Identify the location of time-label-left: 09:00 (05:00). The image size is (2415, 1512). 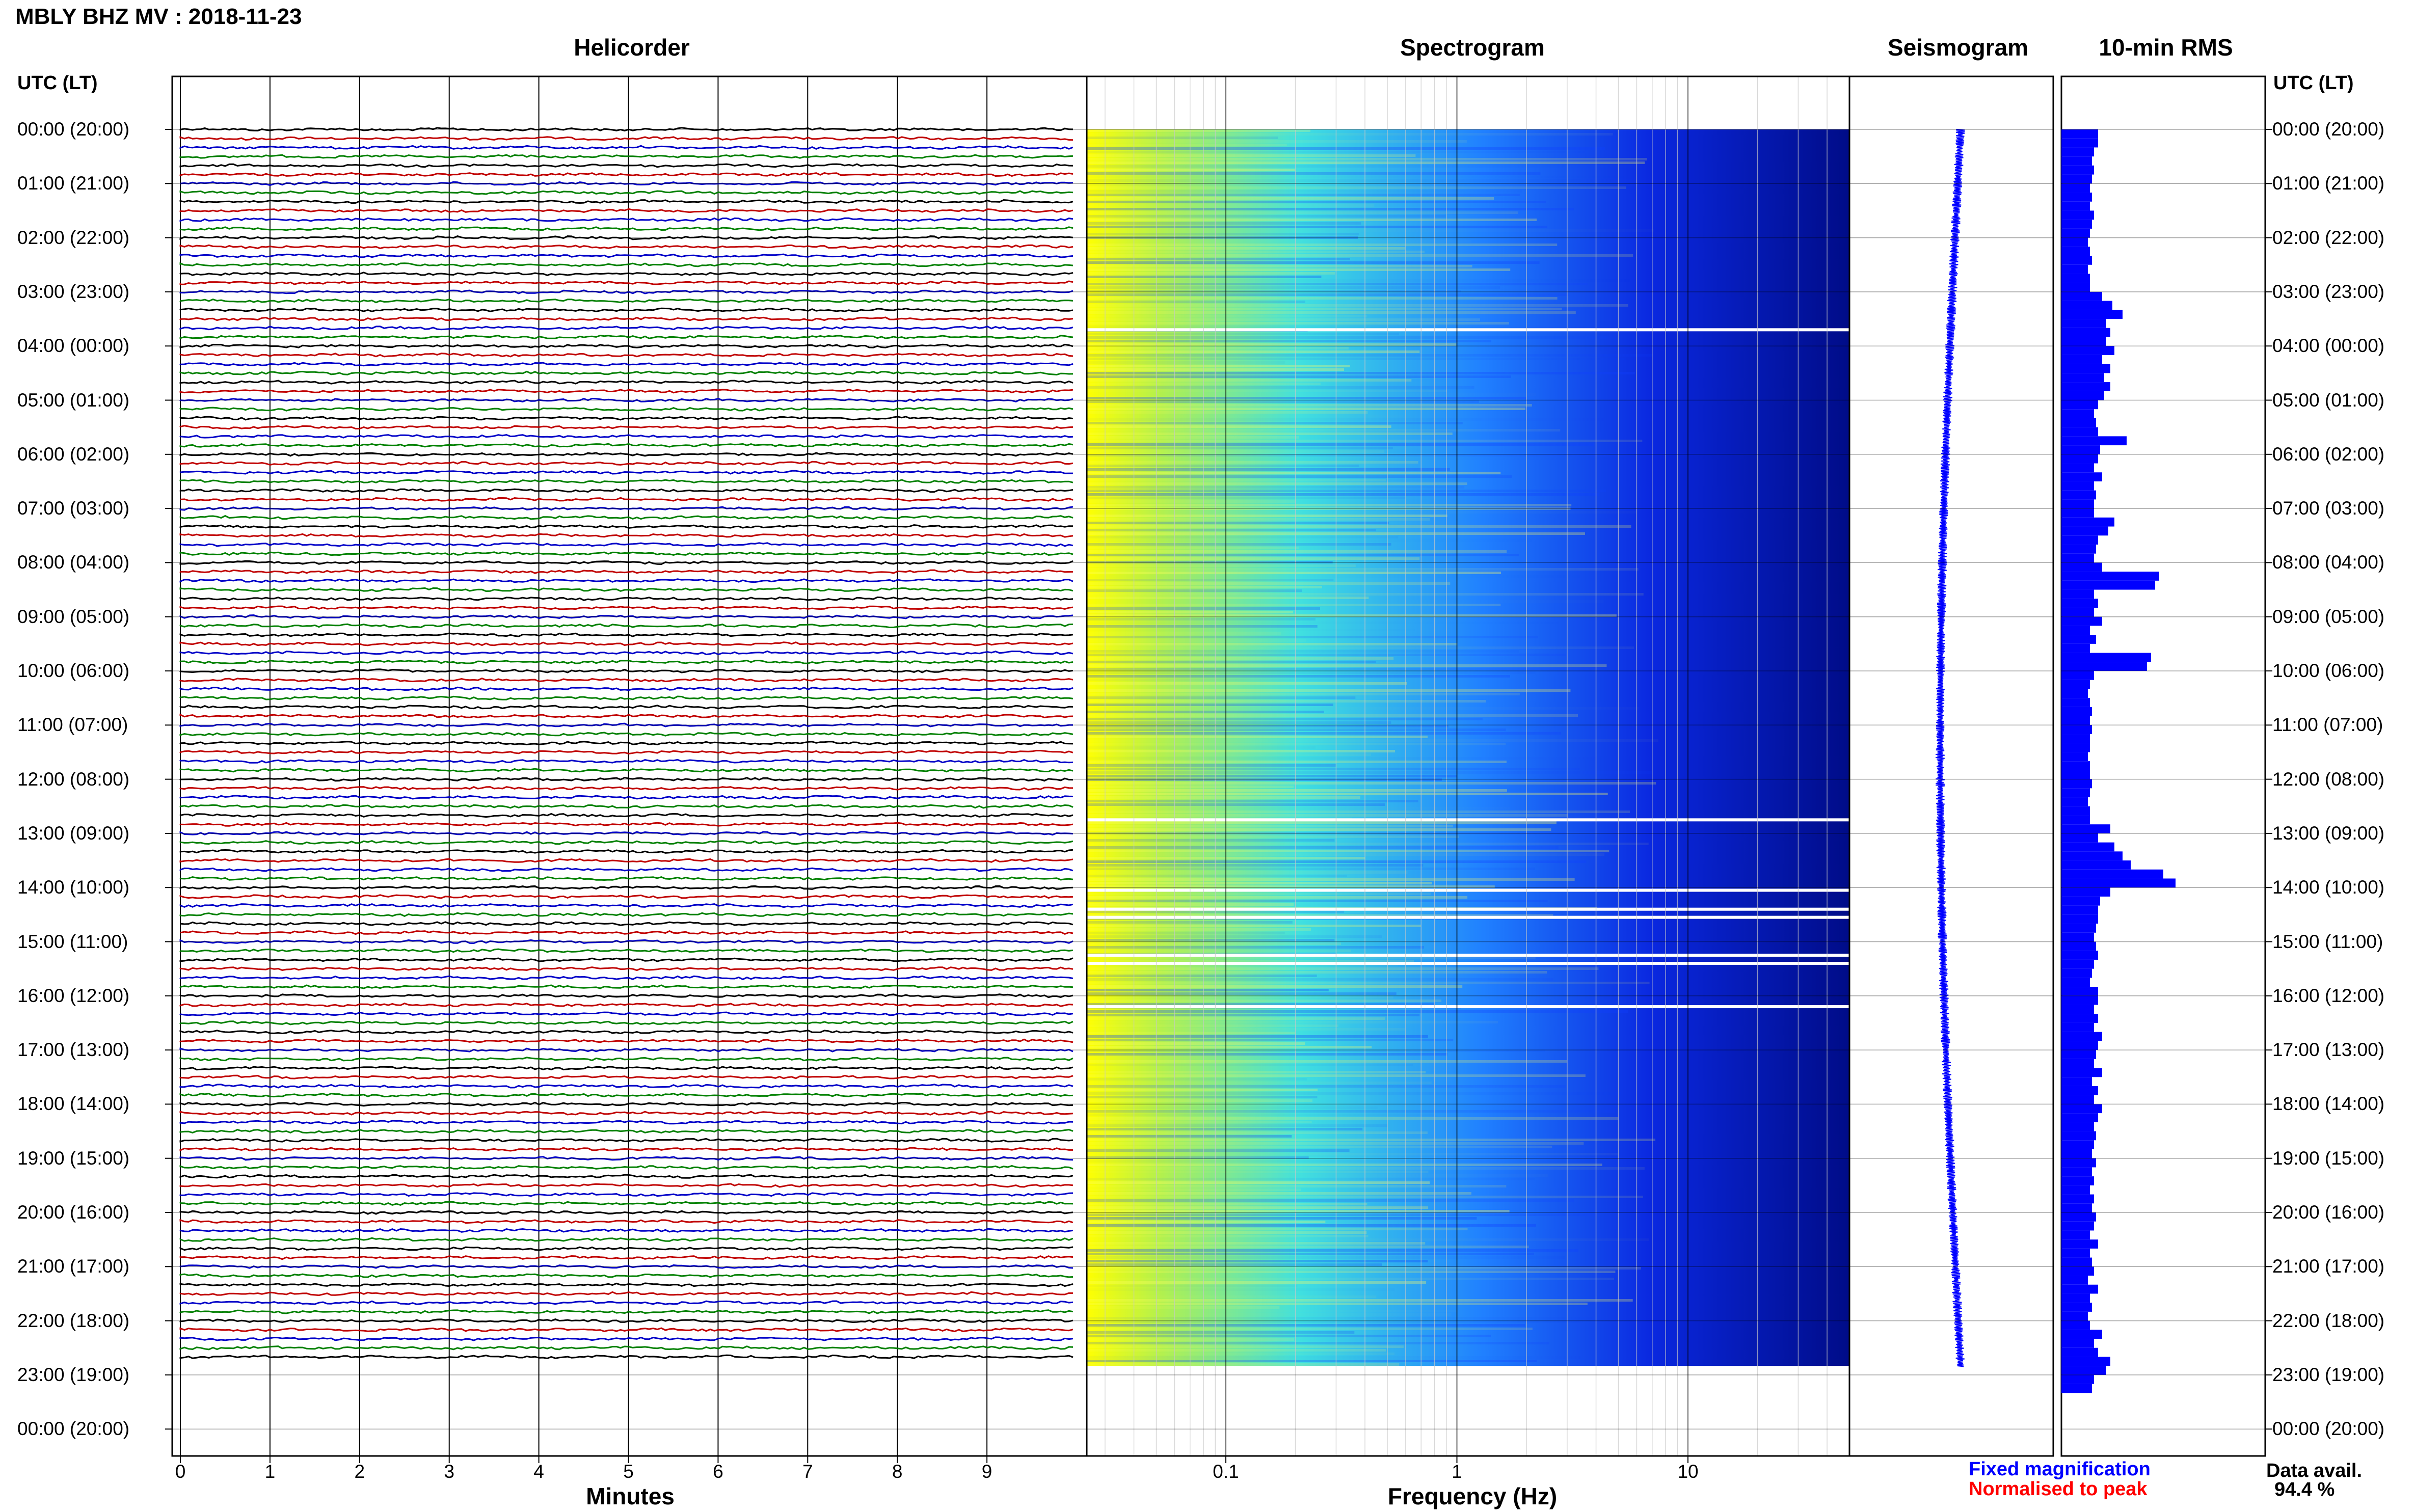
(73, 616).